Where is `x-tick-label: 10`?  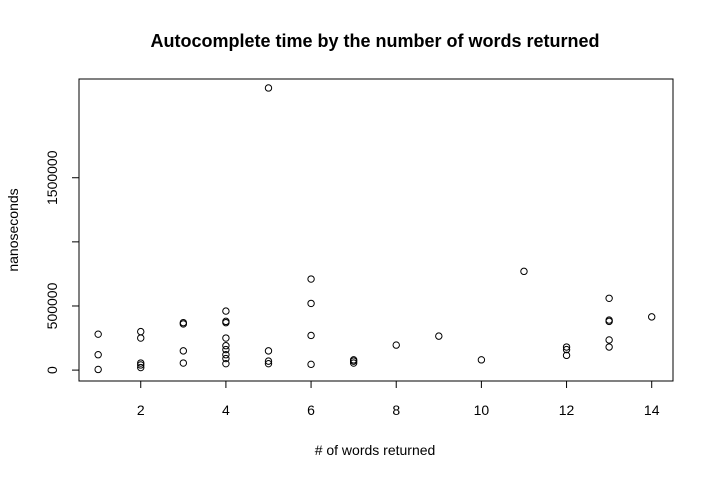 x-tick-label: 10 is located at coordinates (482, 410).